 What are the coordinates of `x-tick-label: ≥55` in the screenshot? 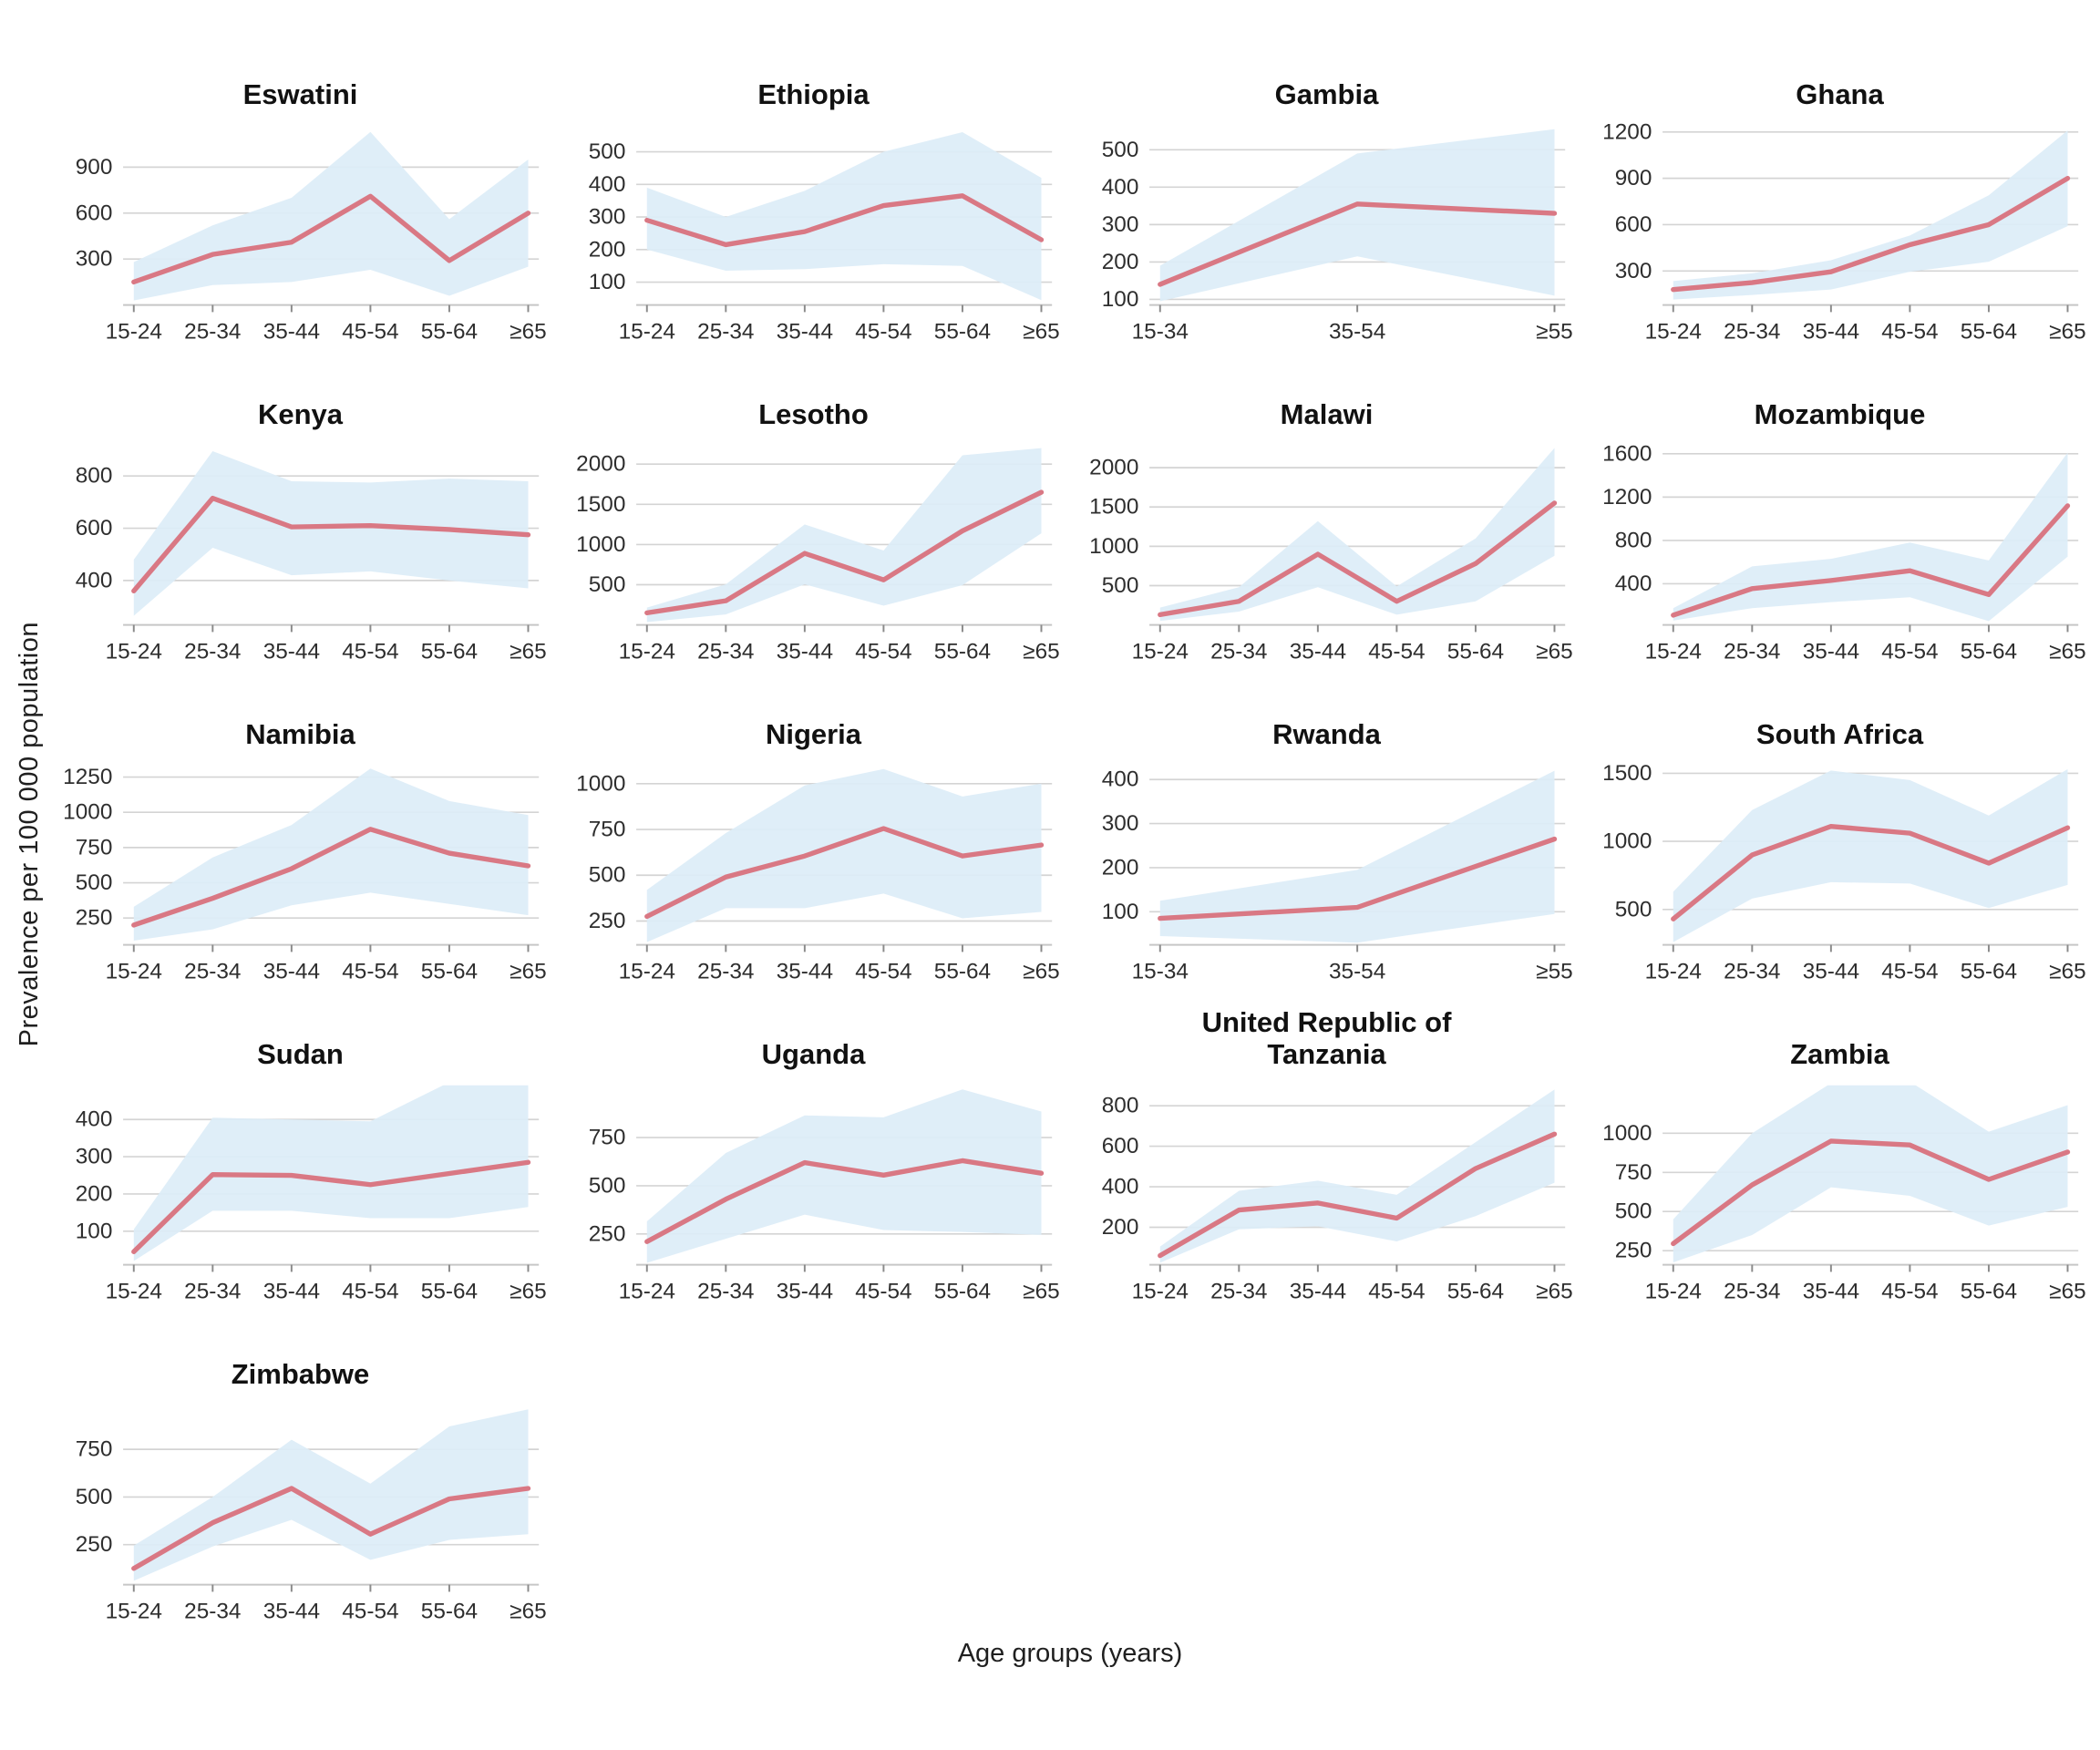 It's located at (1554, 971).